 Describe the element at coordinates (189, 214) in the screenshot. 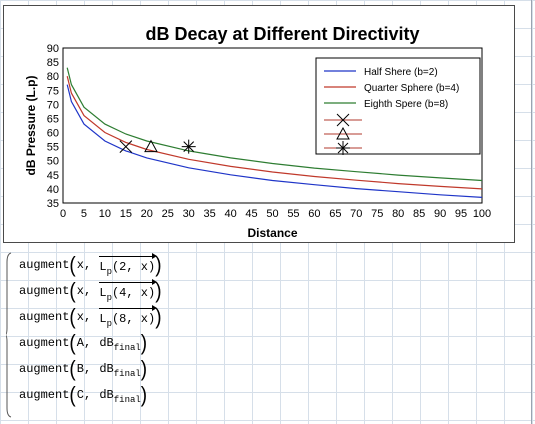

I see `x-tick-label: 30` at that location.